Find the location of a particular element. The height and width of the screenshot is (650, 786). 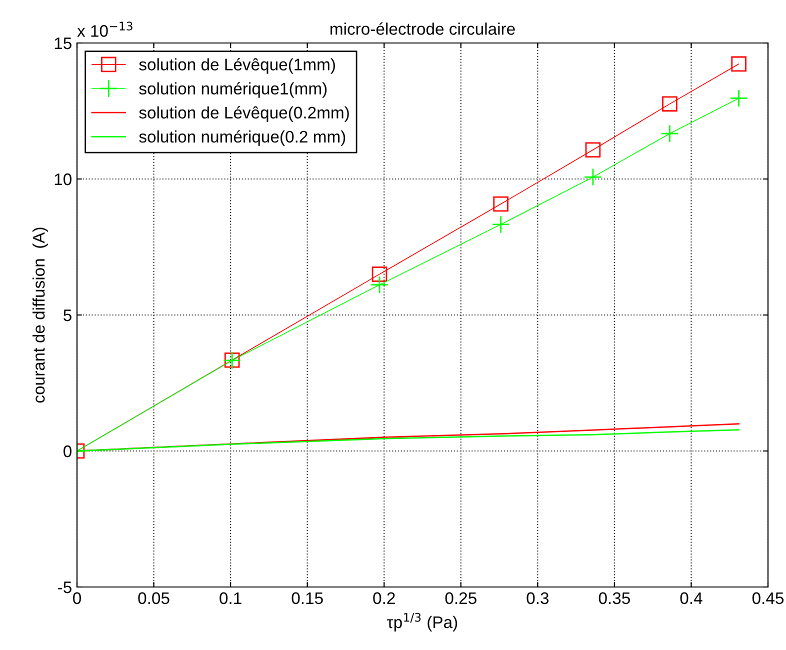

x-tick-label: 0.4 is located at coordinates (691, 598).